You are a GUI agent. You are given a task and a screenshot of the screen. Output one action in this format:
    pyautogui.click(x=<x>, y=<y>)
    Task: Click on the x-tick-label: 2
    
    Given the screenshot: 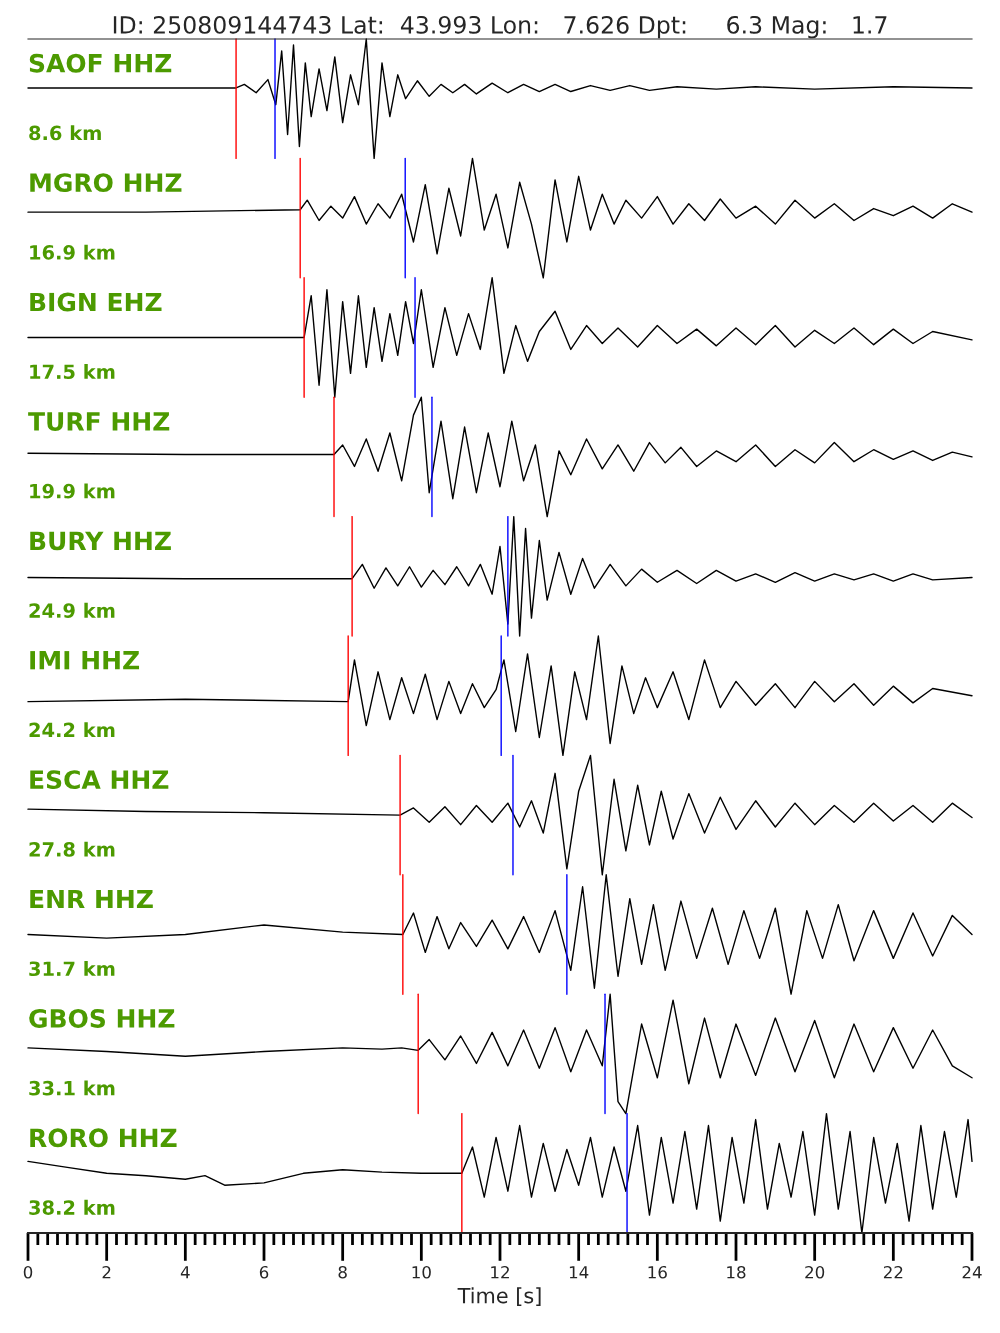 What is the action you would take?
    pyautogui.click(x=106, y=1272)
    